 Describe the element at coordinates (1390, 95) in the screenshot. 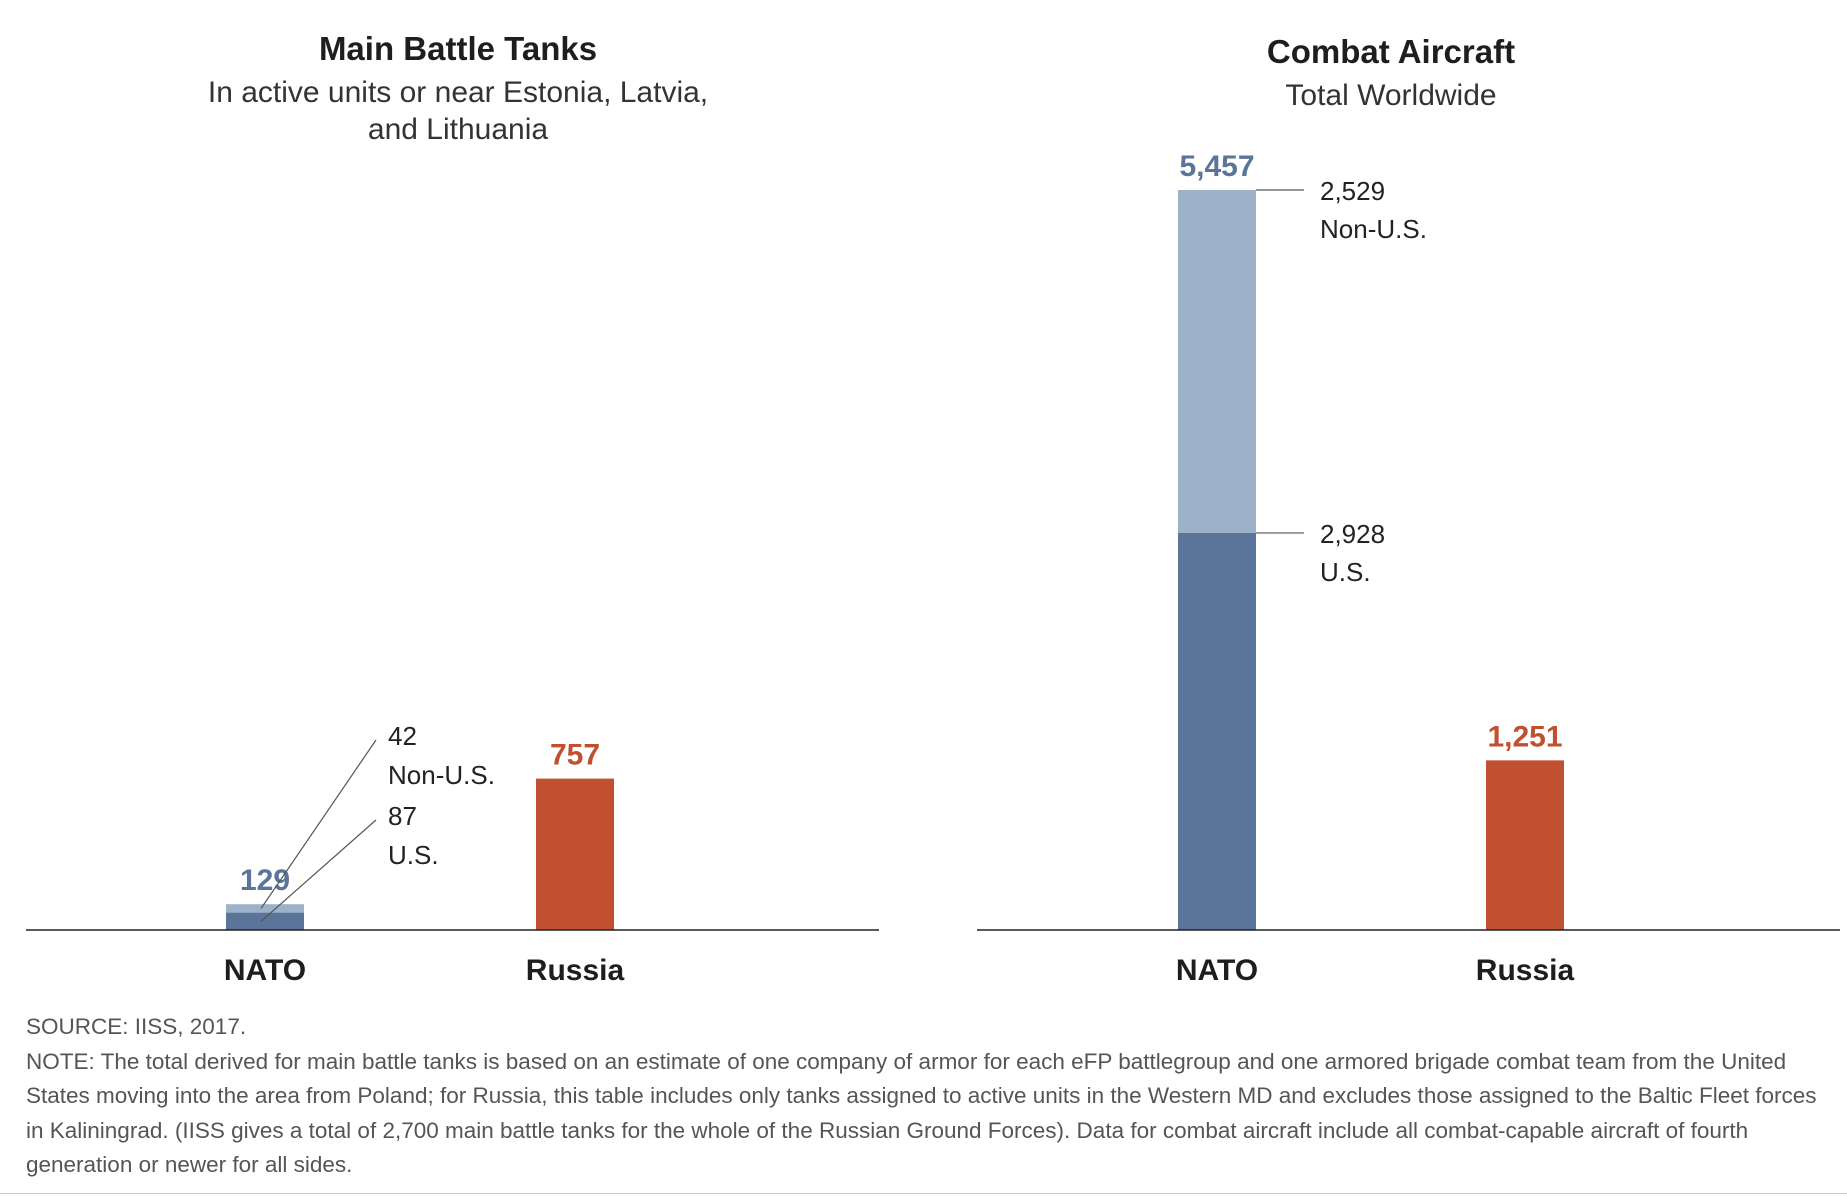

I see `chart-subtitle-aircraft-1: Total Worldwide` at that location.